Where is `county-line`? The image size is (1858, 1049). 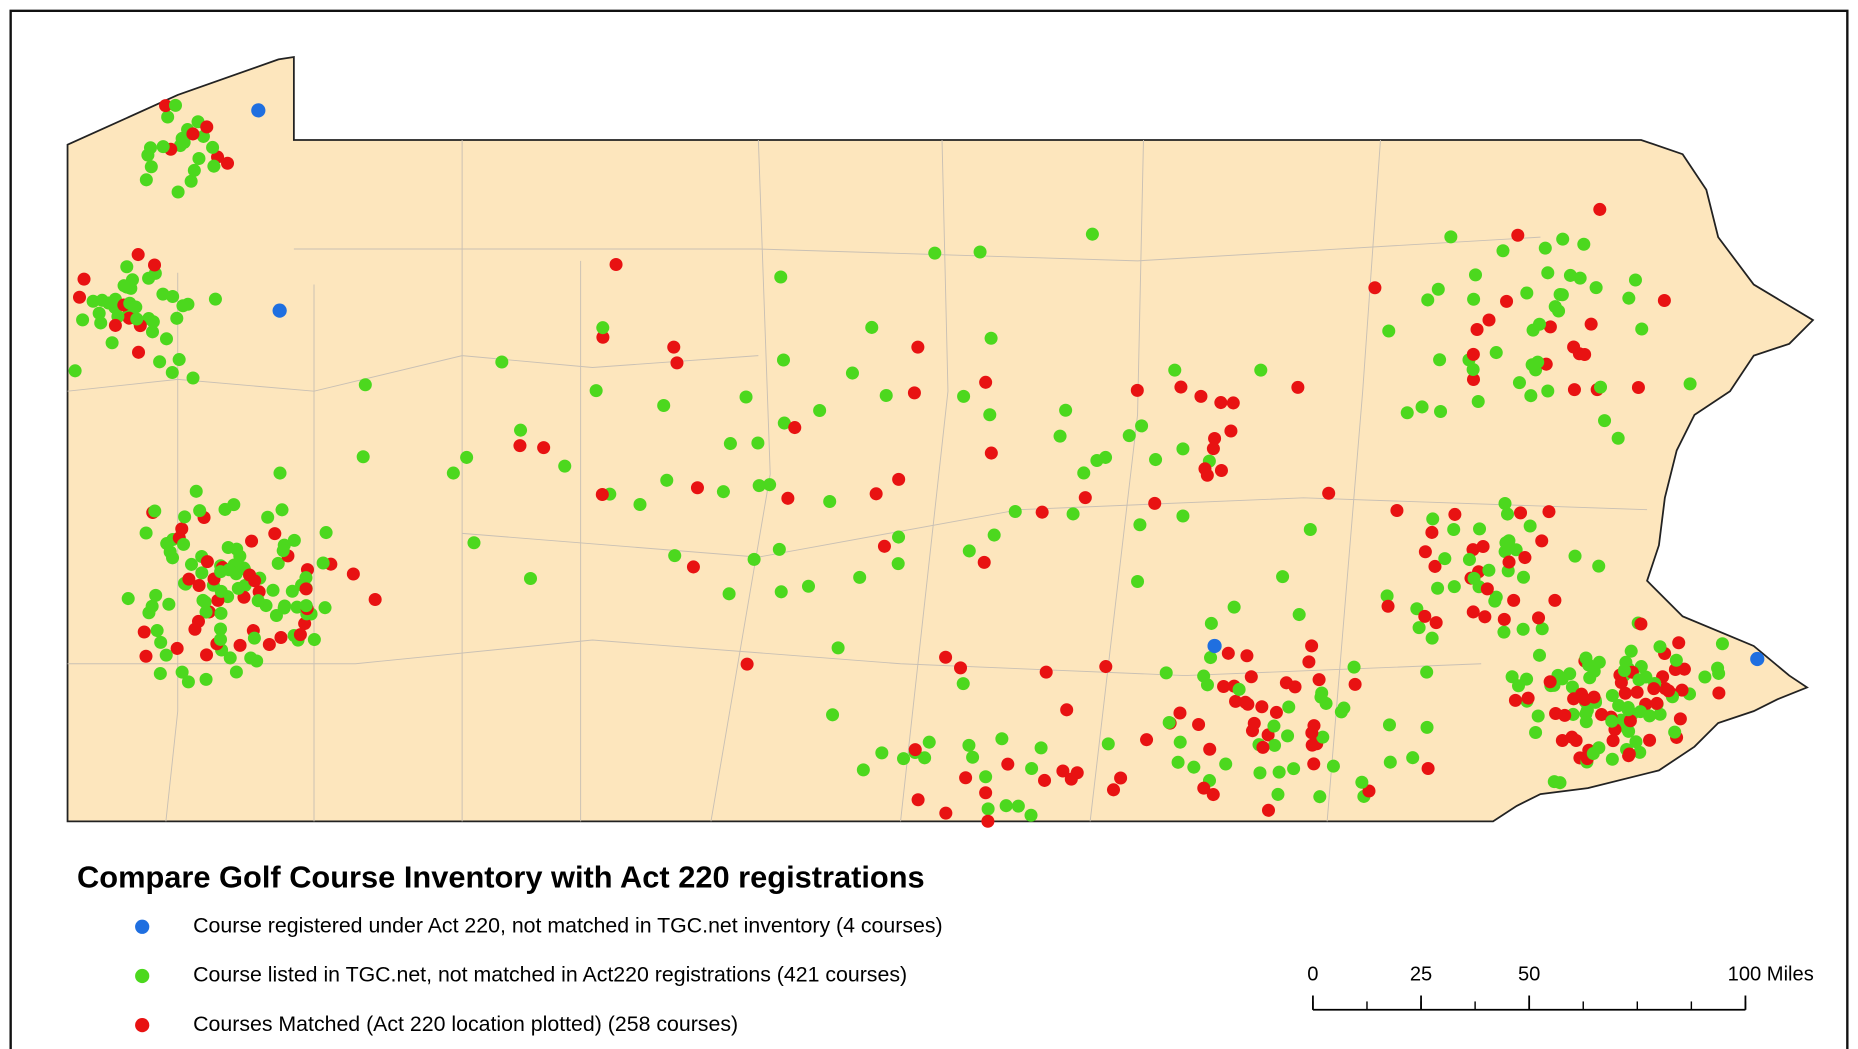
county-line is located at coordinates (740, 480).